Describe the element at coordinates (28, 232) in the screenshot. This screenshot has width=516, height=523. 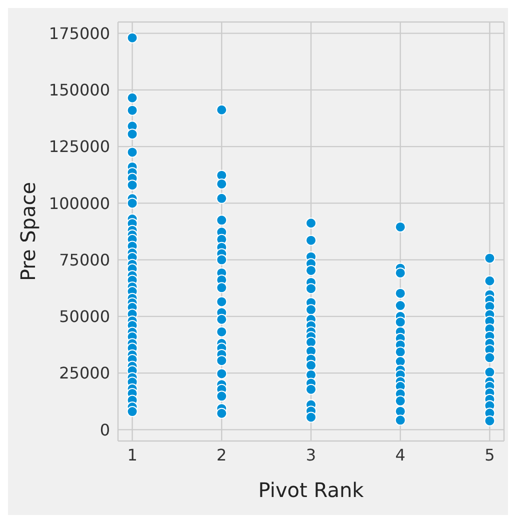
I see `y-axis-title: Pre Space` at that location.